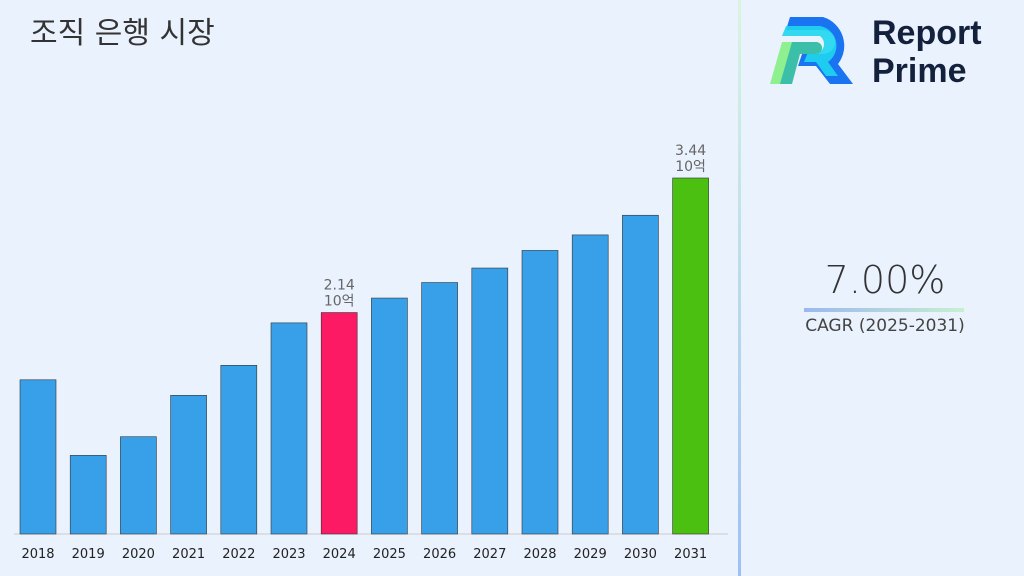 This screenshot has height=576, width=1024. What do you see at coordinates (885, 280) in the screenshot?
I see `cagr-value: 7.00%` at bounding box center [885, 280].